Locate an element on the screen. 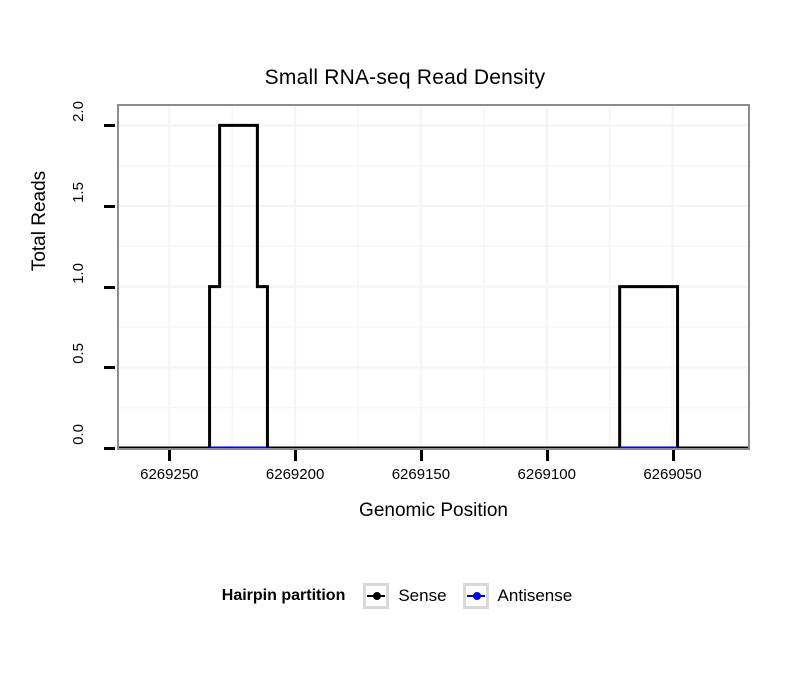  legend-title: Hairpin partition is located at coordinates (283, 595).